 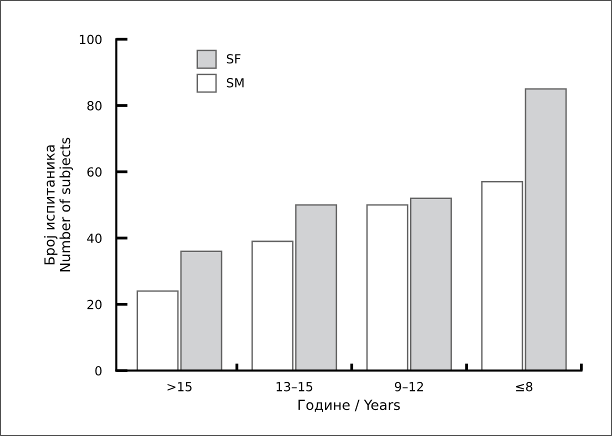 What do you see at coordinates (98, 371) in the screenshot?
I see `y-tick-label: 0` at bounding box center [98, 371].